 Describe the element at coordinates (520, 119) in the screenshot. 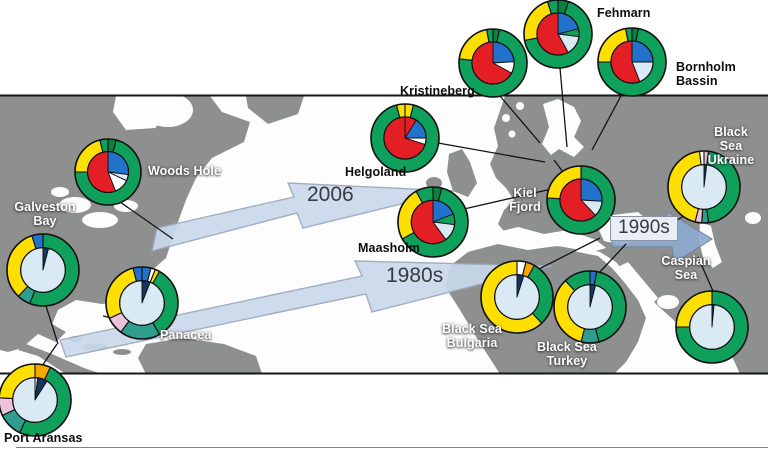

I see `leader-kristineberg` at that location.